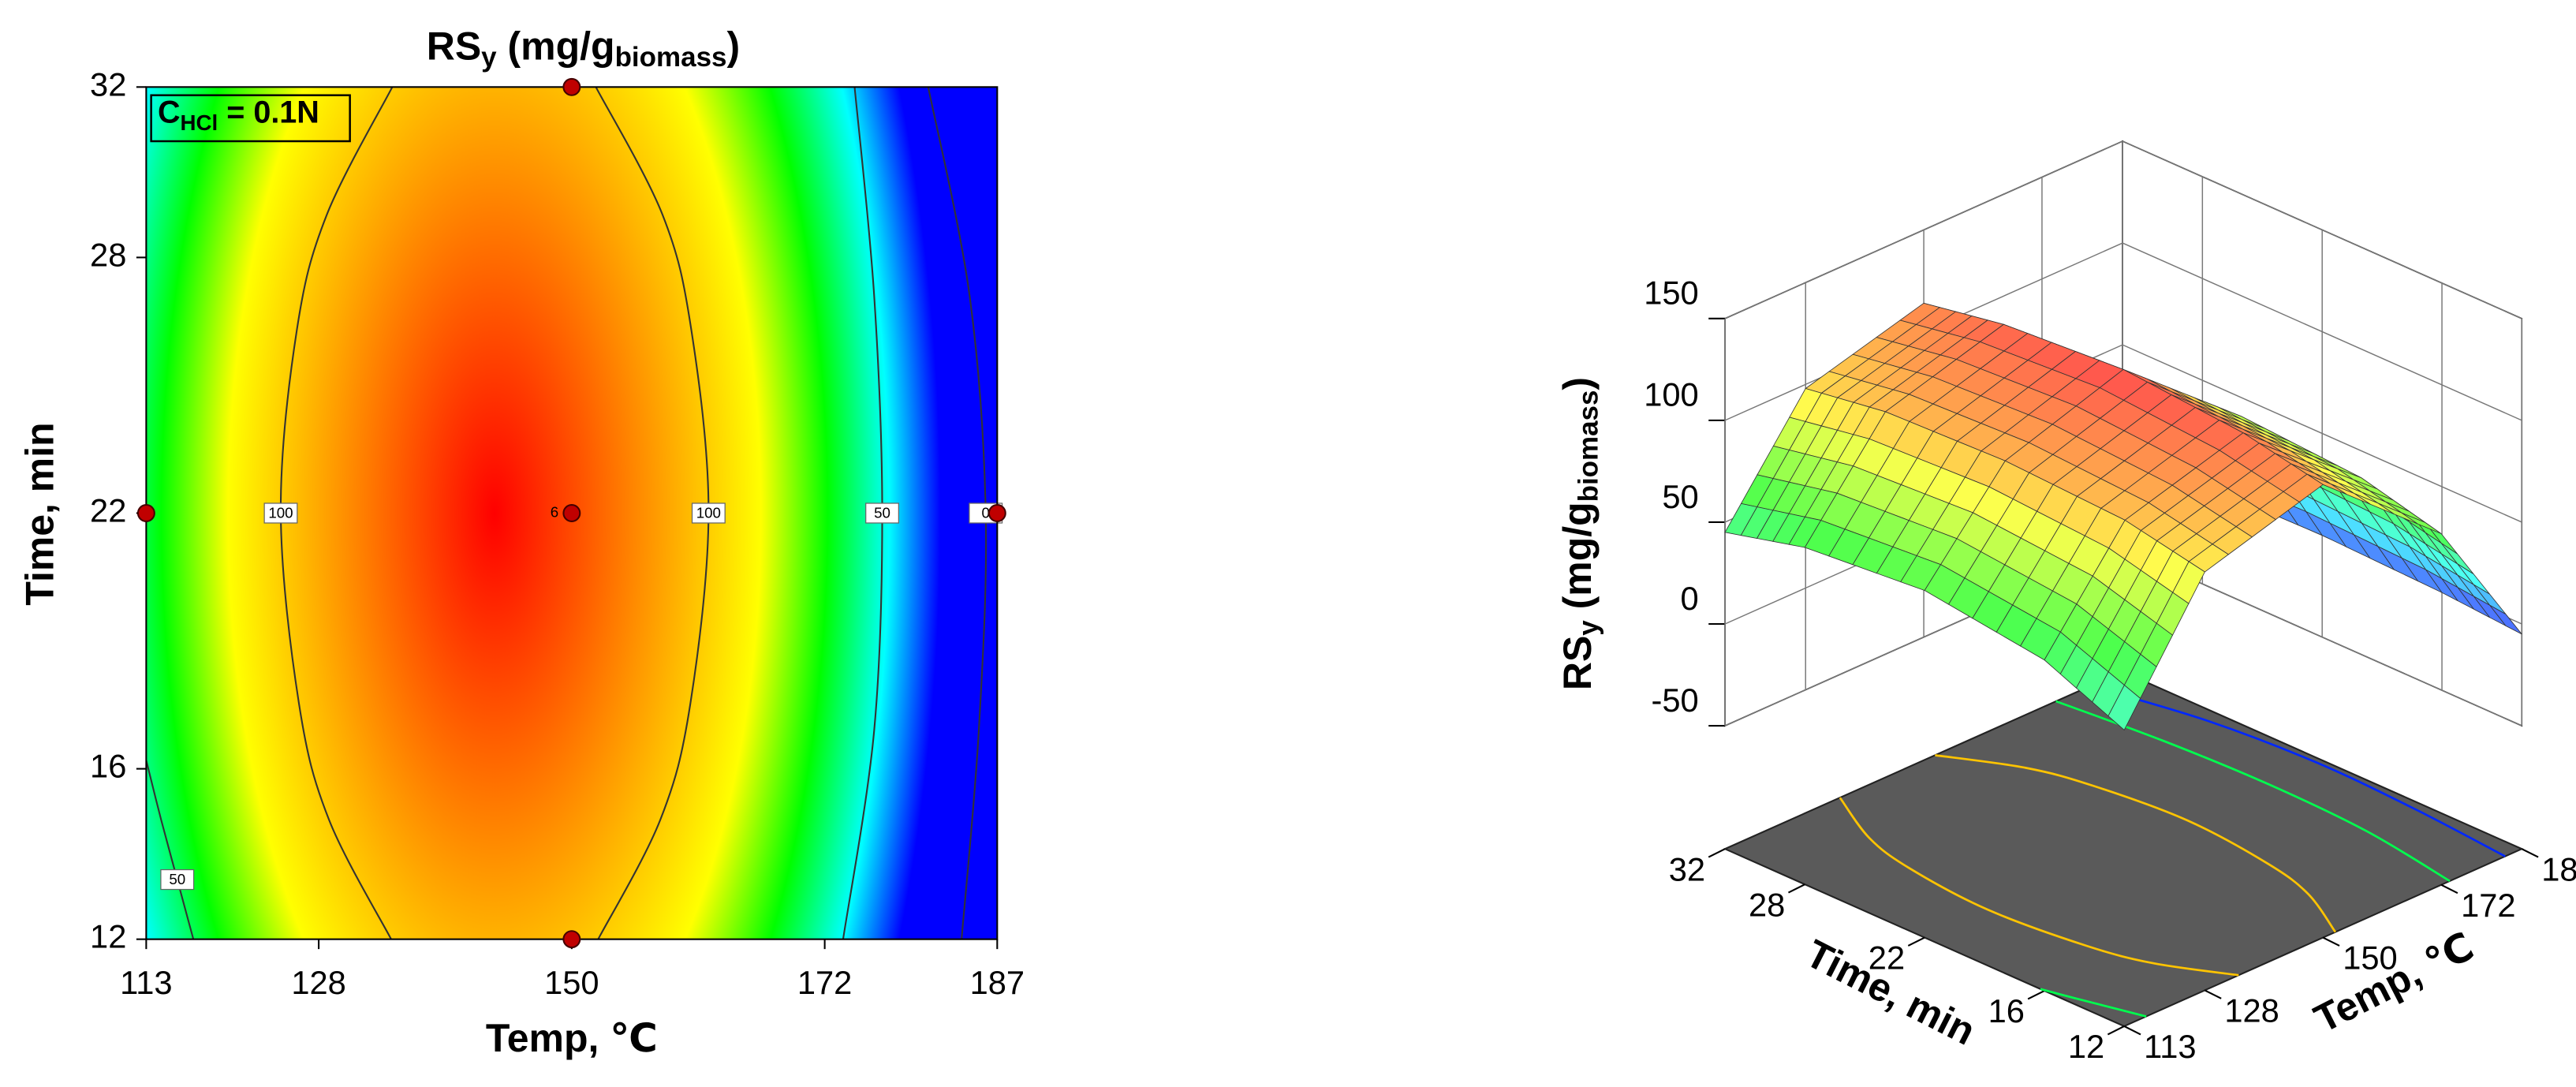 The height and width of the screenshot is (1087, 2576). I want to click on z-axis-label: RSy (mg/gbiomass), so click(1579, 533).